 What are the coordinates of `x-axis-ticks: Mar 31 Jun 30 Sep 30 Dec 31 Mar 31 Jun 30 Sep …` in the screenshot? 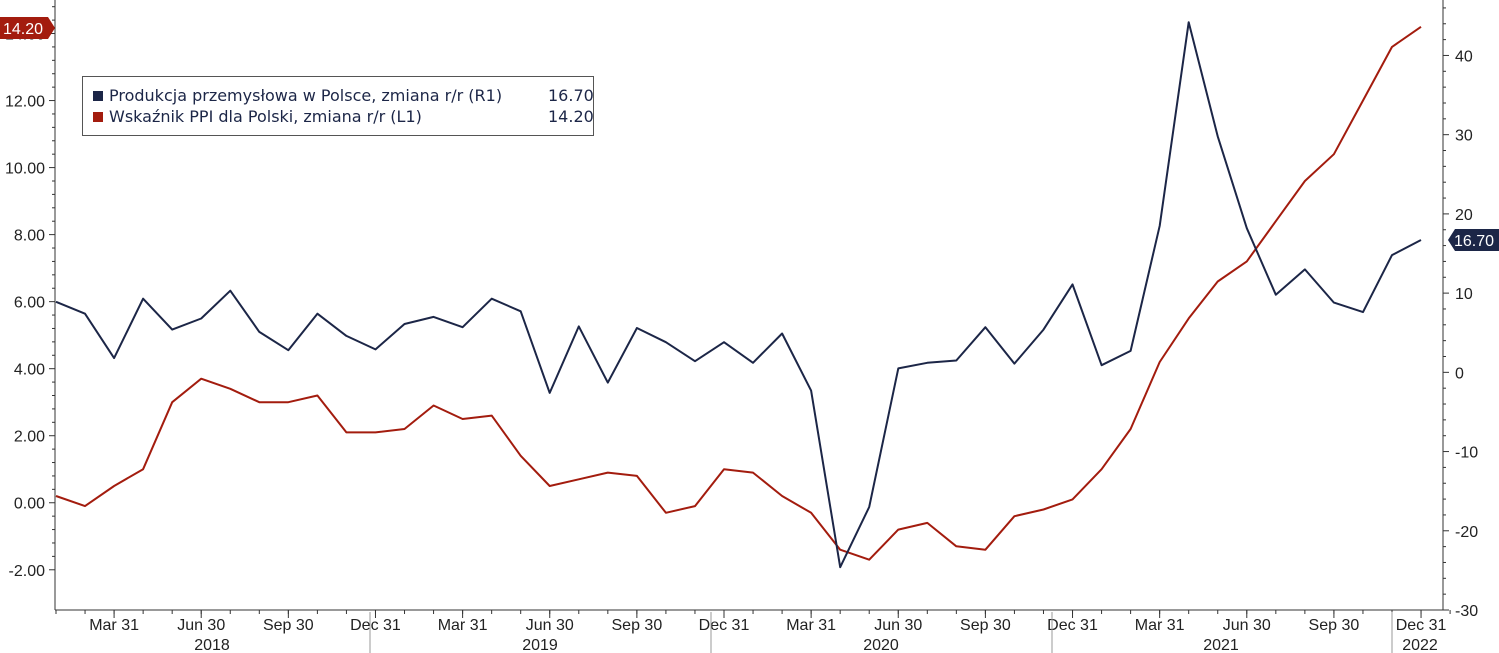 It's located at (753, 631).